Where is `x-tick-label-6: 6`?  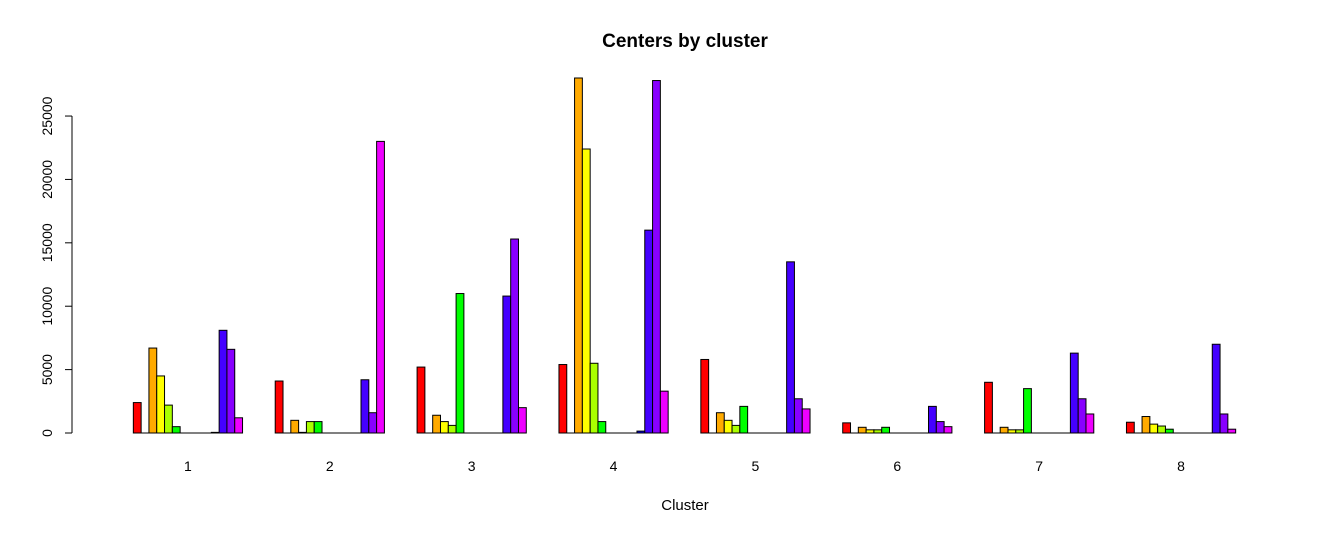 x-tick-label-6: 6 is located at coordinates (897, 466).